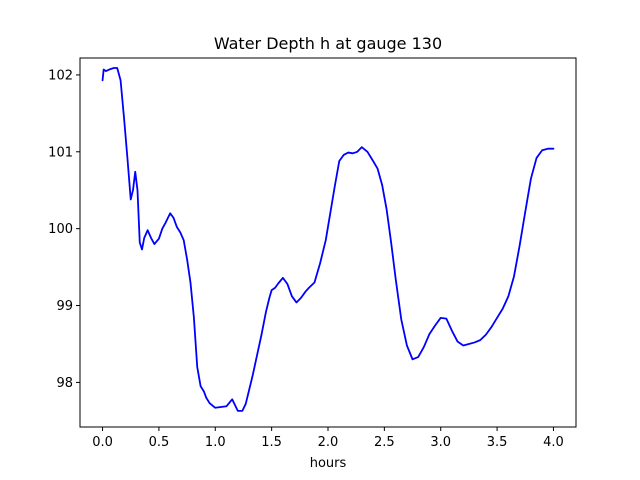  What do you see at coordinates (60, 229) in the screenshot?
I see `y-tick-label: 100` at bounding box center [60, 229].